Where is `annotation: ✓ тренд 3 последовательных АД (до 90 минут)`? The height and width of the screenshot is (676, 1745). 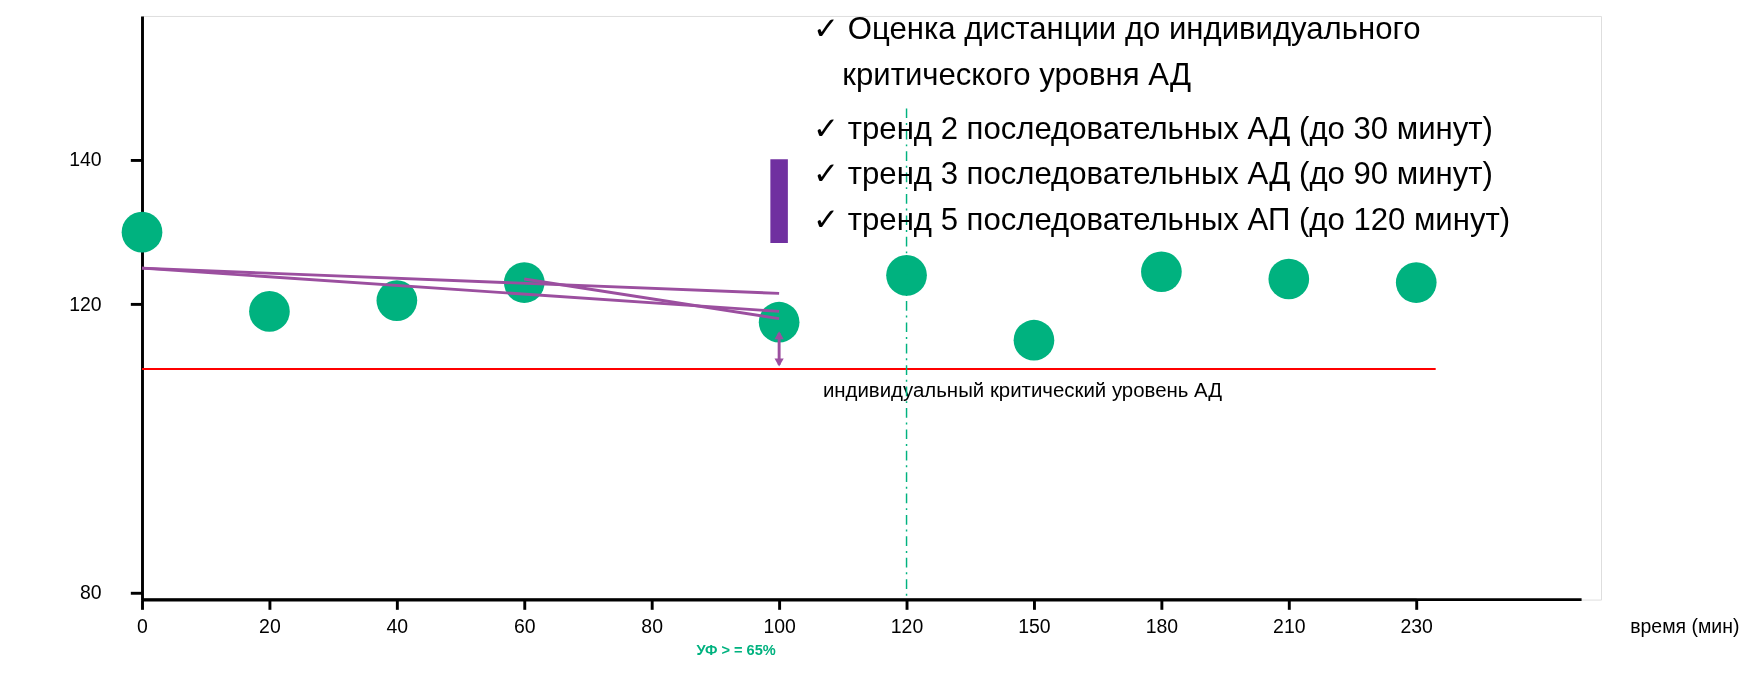 annotation: ✓ тренд 3 последовательных АД (до 90 минут) is located at coordinates (1153, 174).